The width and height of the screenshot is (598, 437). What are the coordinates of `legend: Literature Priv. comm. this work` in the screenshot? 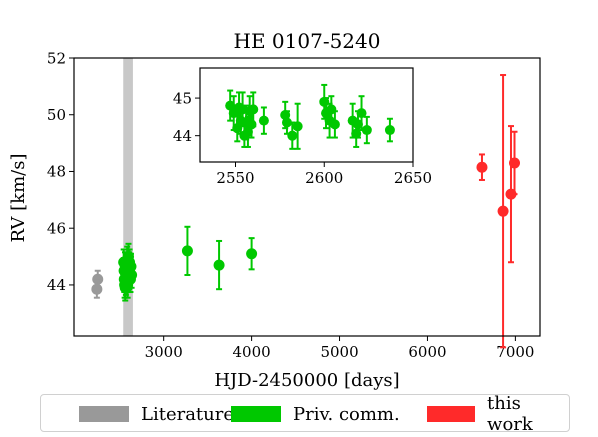 It's located at (305, 414).